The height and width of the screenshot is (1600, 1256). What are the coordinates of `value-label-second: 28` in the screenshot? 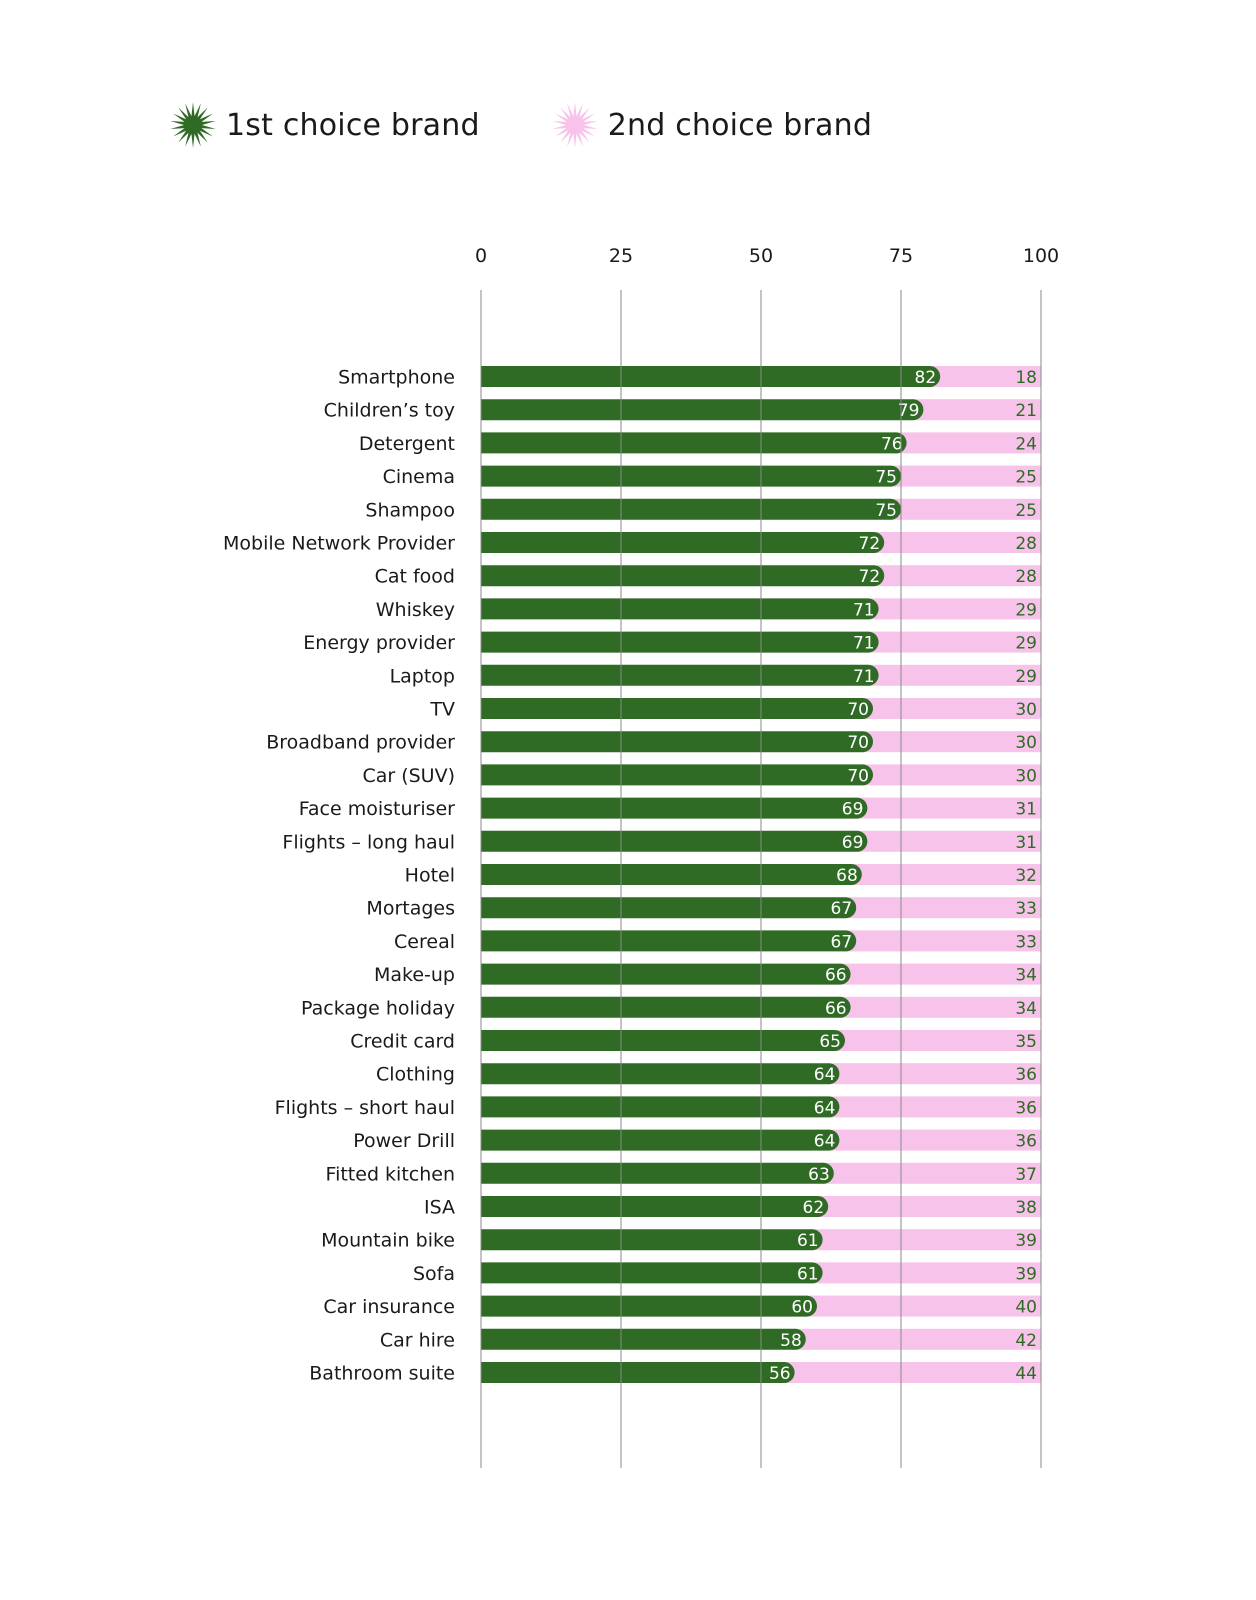 It's located at (1026, 577).